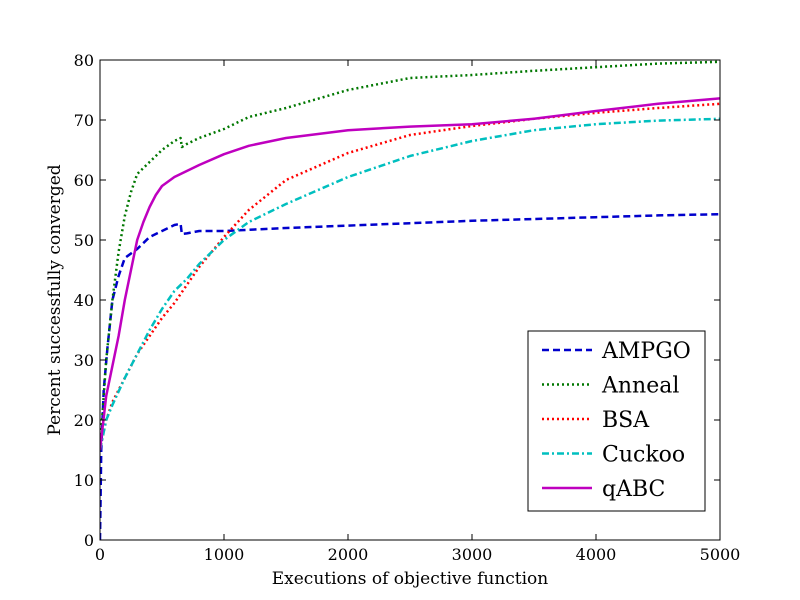 This screenshot has height=600, width=800. Describe the element at coordinates (55, 299) in the screenshot. I see `y-axis-label: Percent successfully converged` at that location.